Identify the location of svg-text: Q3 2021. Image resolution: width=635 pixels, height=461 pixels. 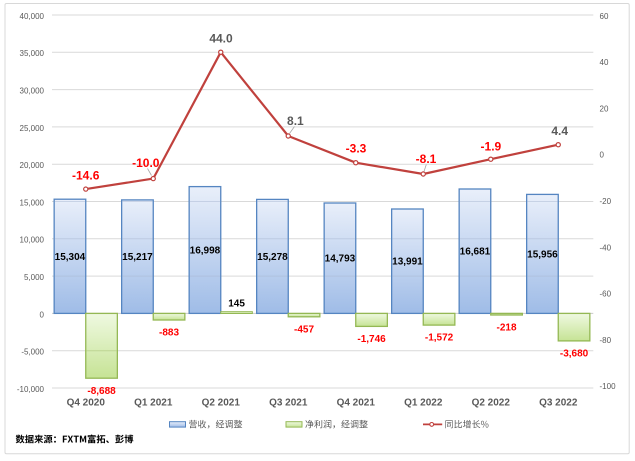
(288, 403).